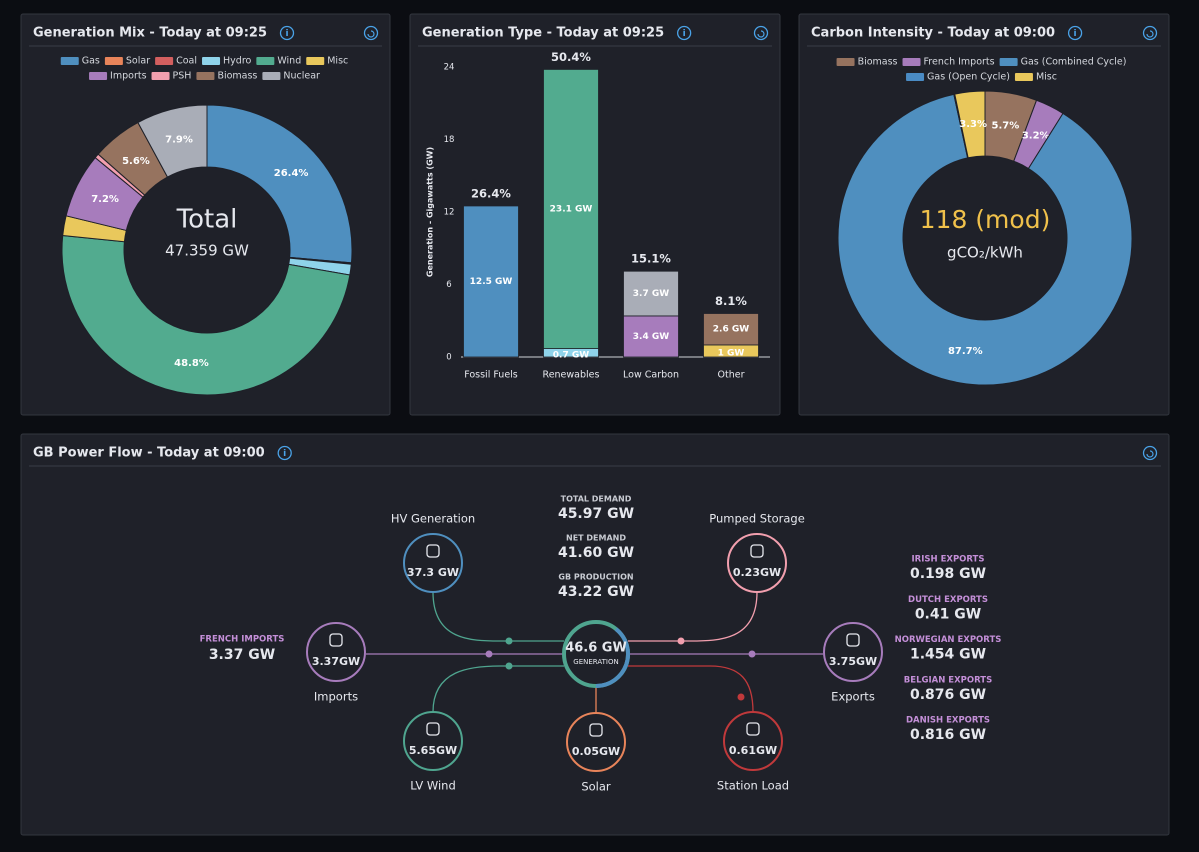 The width and height of the screenshot is (1199, 852). What do you see at coordinates (149, 453) in the screenshot?
I see `panel-title: GB Power Flow - Today at 09:00` at bounding box center [149, 453].